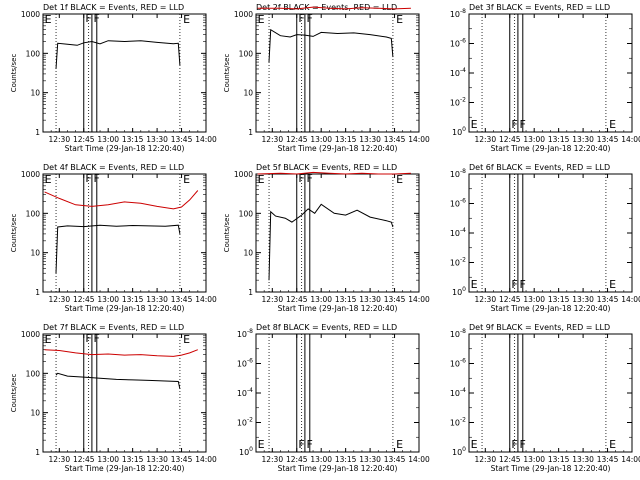 Image resolution: width=640 pixels, height=480 pixels. Describe the element at coordinates (326, 327) in the screenshot. I see `chart-title: Det 8f BLACK = Events, RED = LLD` at that location.